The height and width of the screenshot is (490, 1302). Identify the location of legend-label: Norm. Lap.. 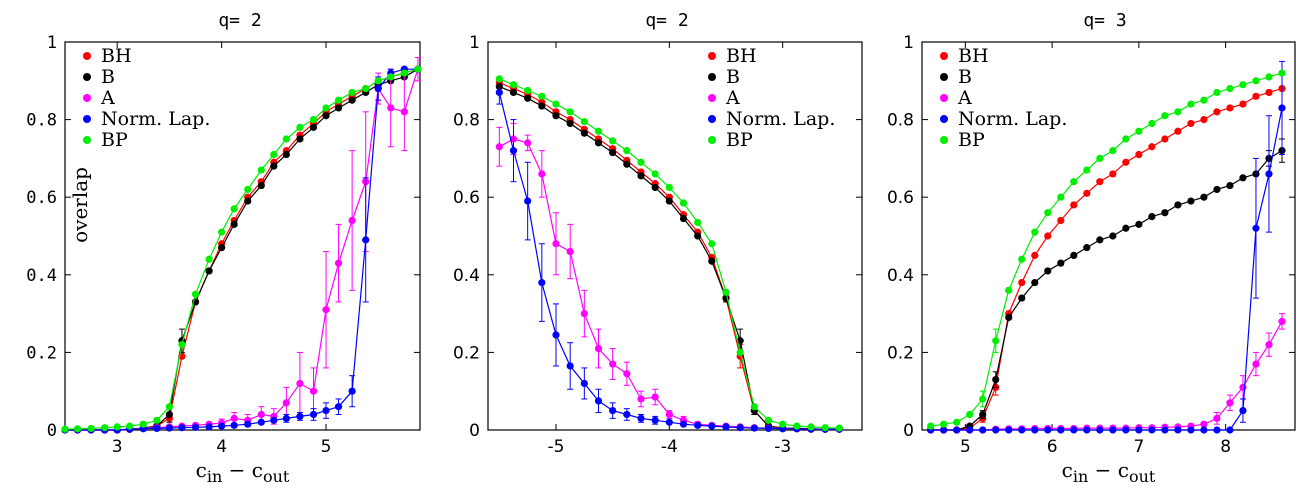
(155, 119).